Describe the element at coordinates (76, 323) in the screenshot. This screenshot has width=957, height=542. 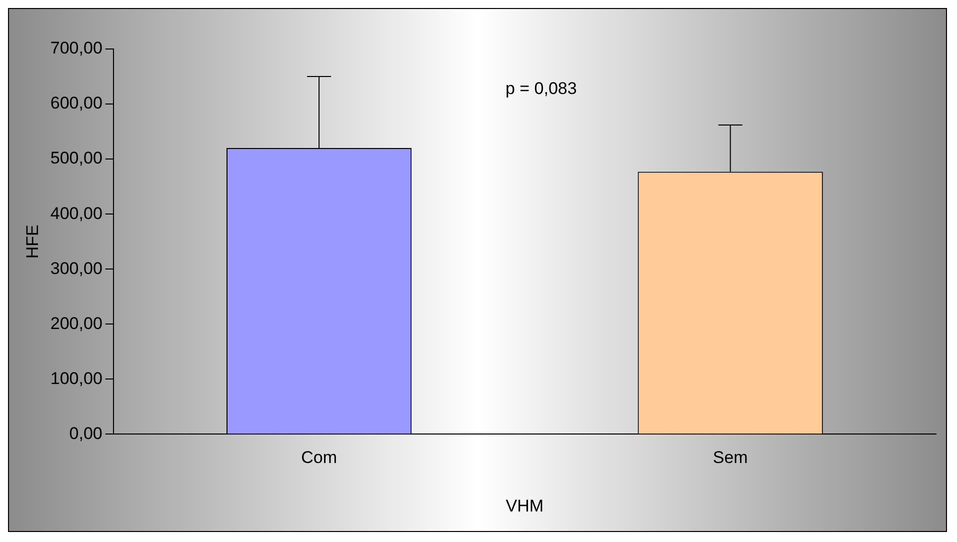
I see `y-tick-label: 200,00` at that location.